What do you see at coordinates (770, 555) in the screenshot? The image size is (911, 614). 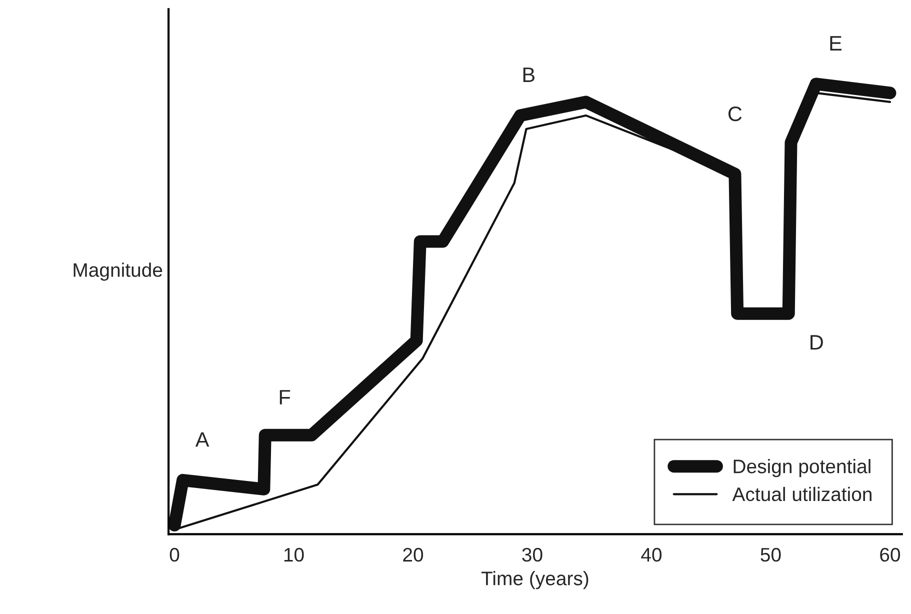 I see `x-tick-label: 50` at bounding box center [770, 555].